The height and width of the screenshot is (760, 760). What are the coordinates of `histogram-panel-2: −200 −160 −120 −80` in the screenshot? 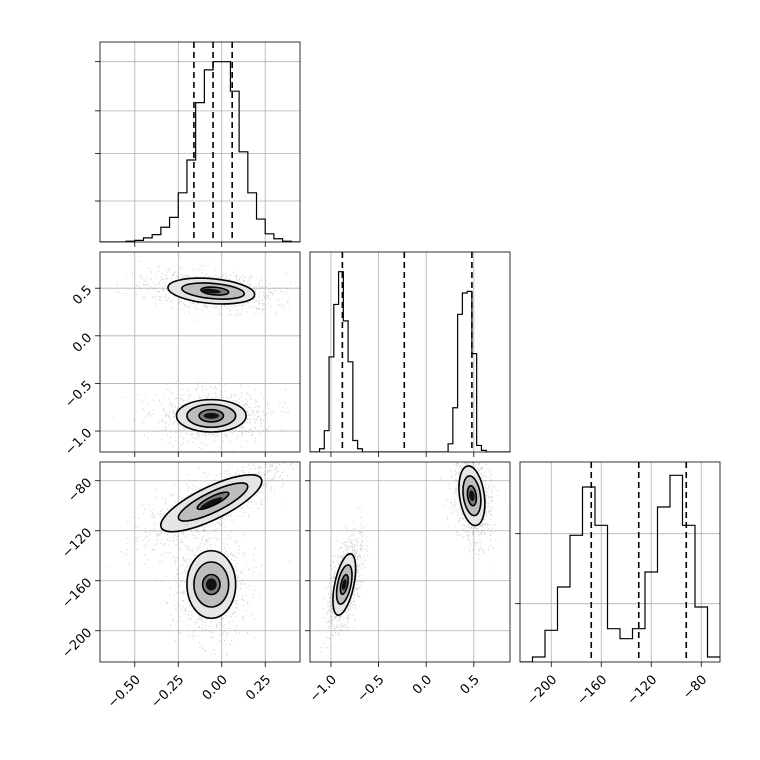 It's located at (618, 584).